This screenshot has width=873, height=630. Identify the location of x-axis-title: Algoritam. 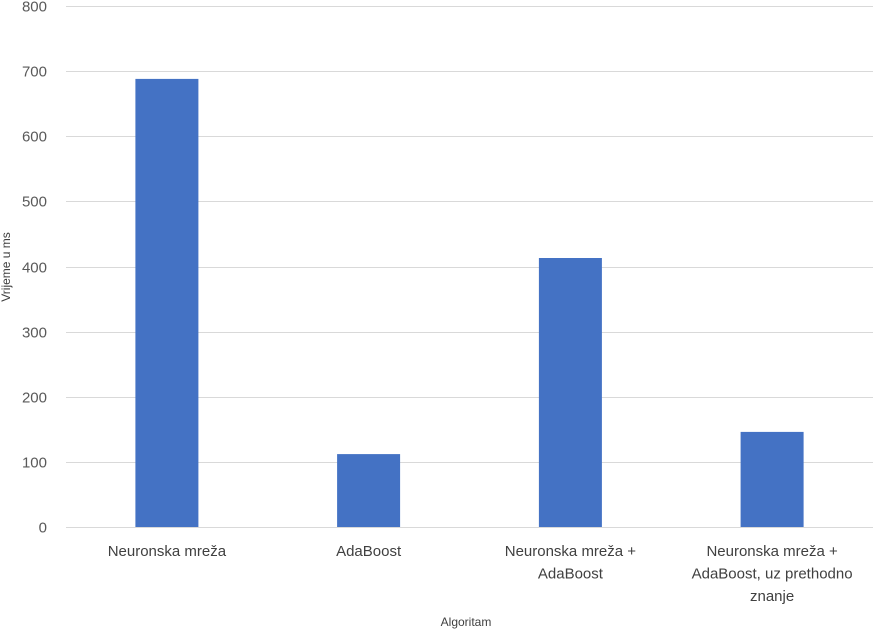
(466, 622).